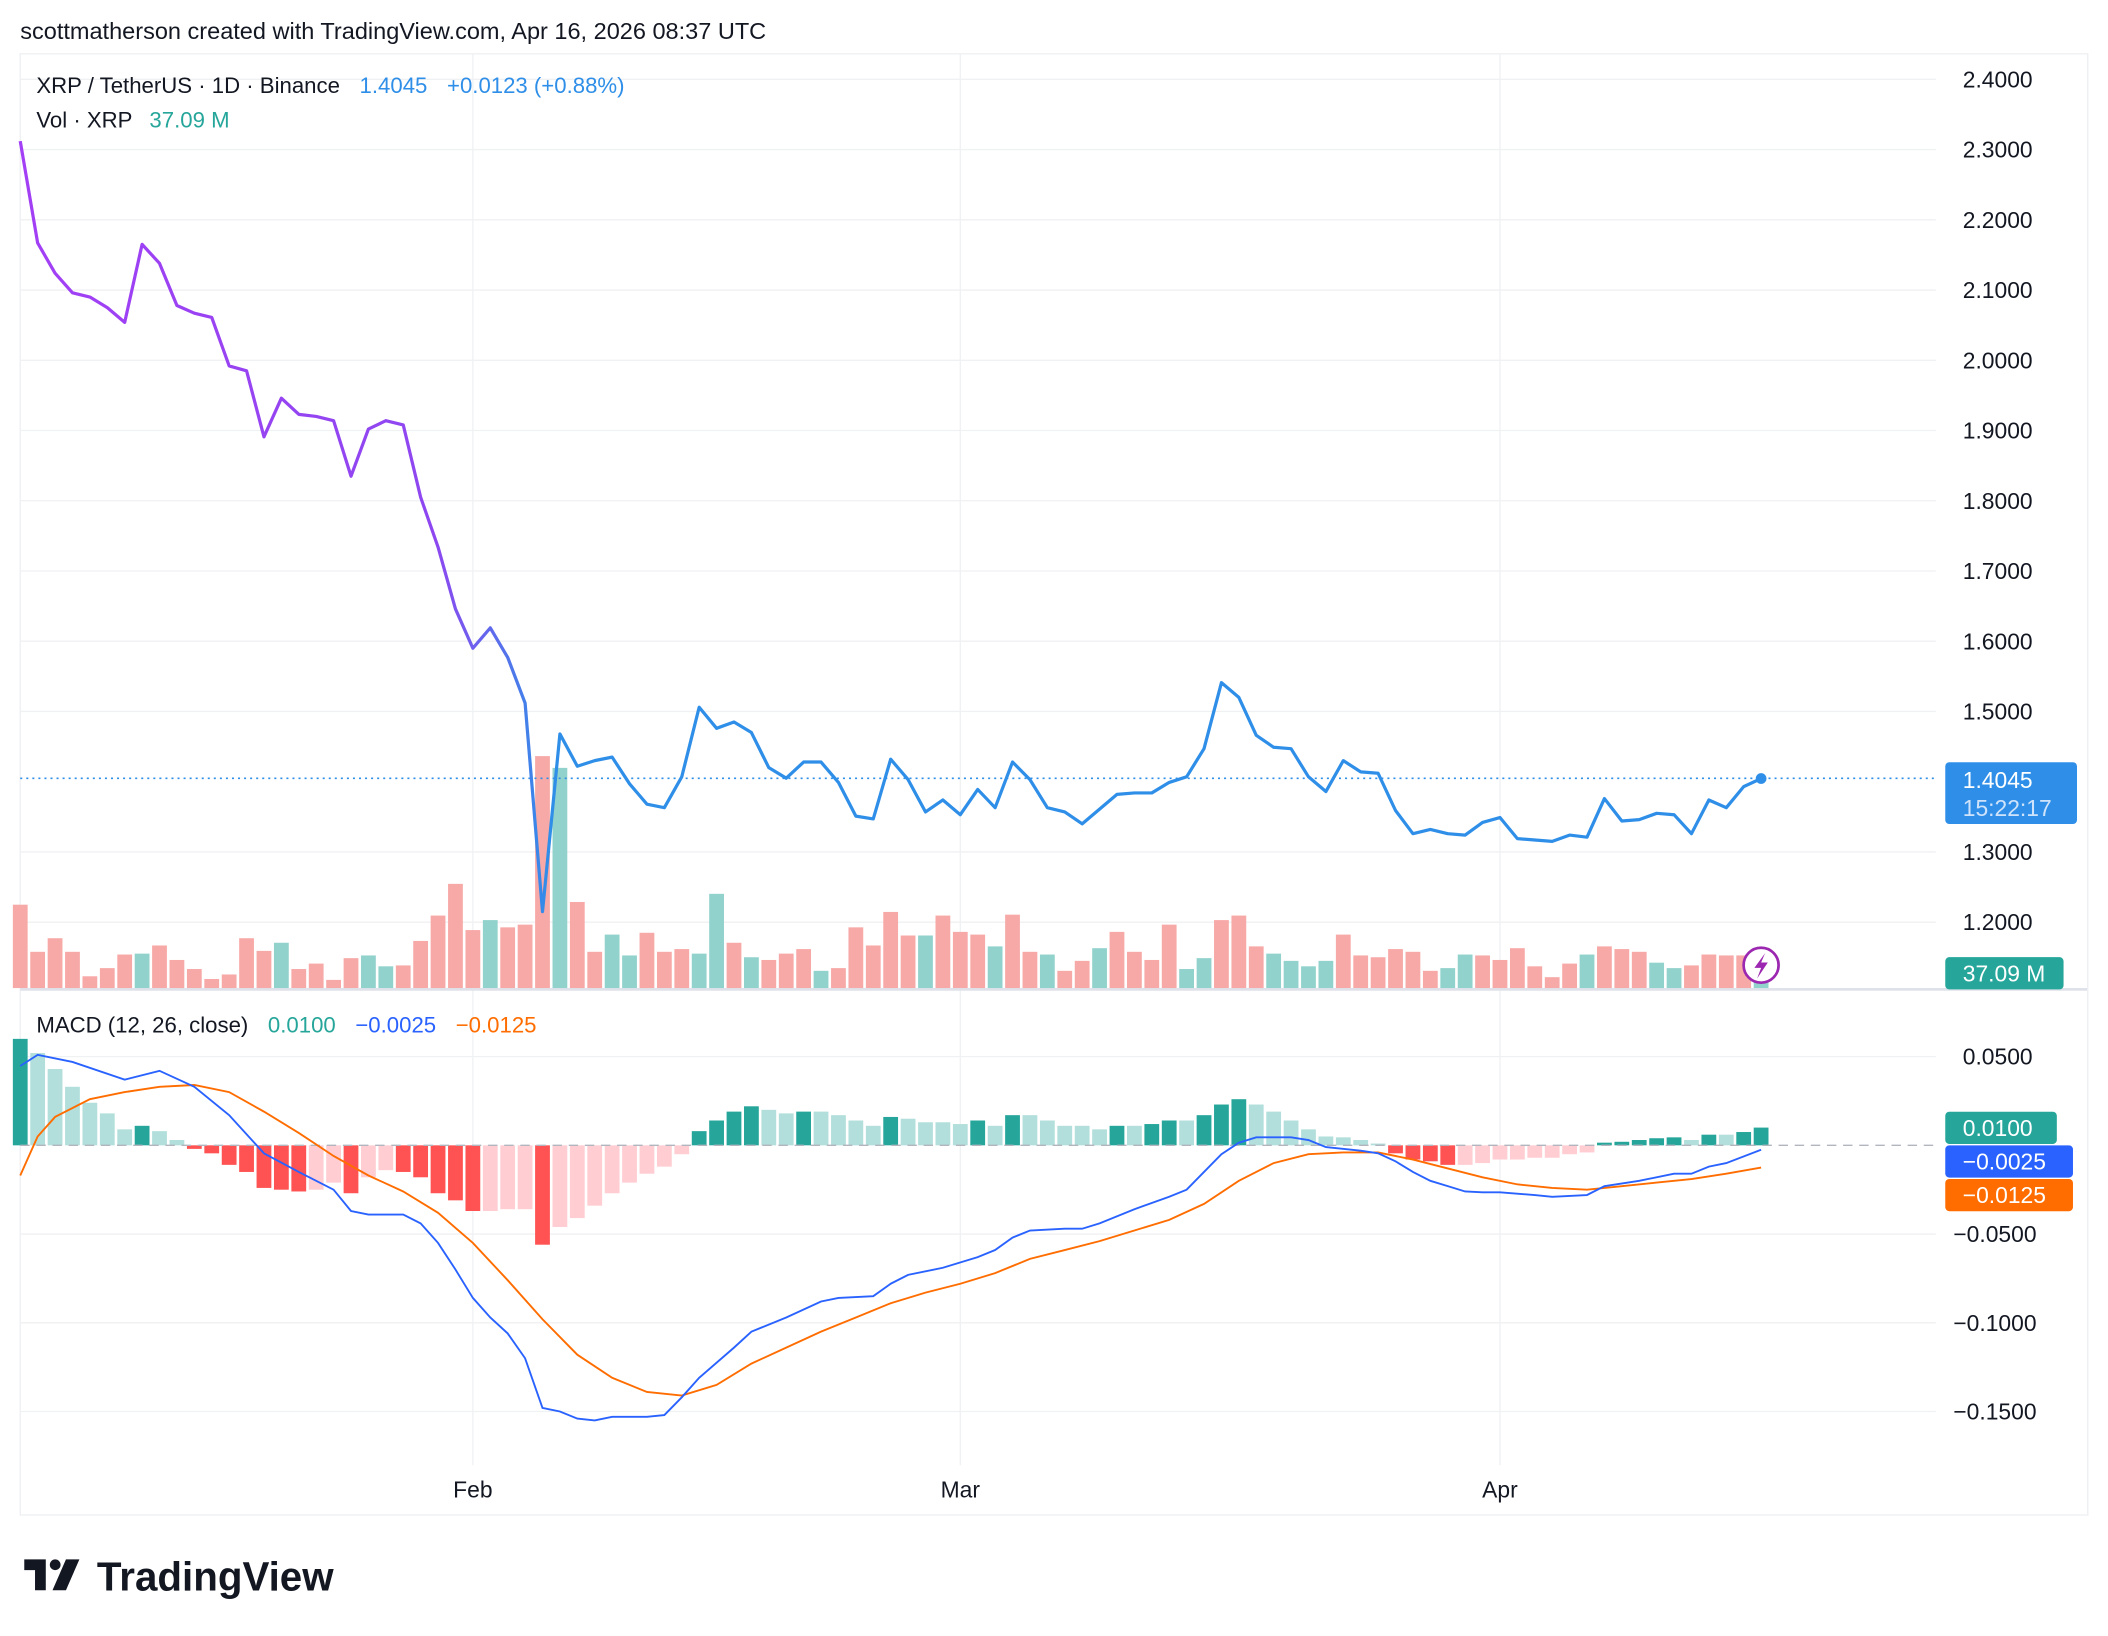 The height and width of the screenshot is (1636, 2108). What do you see at coordinates (472, 1490) in the screenshot?
I see `time-tick-label: Feb` at bounding box center [472, 1490].